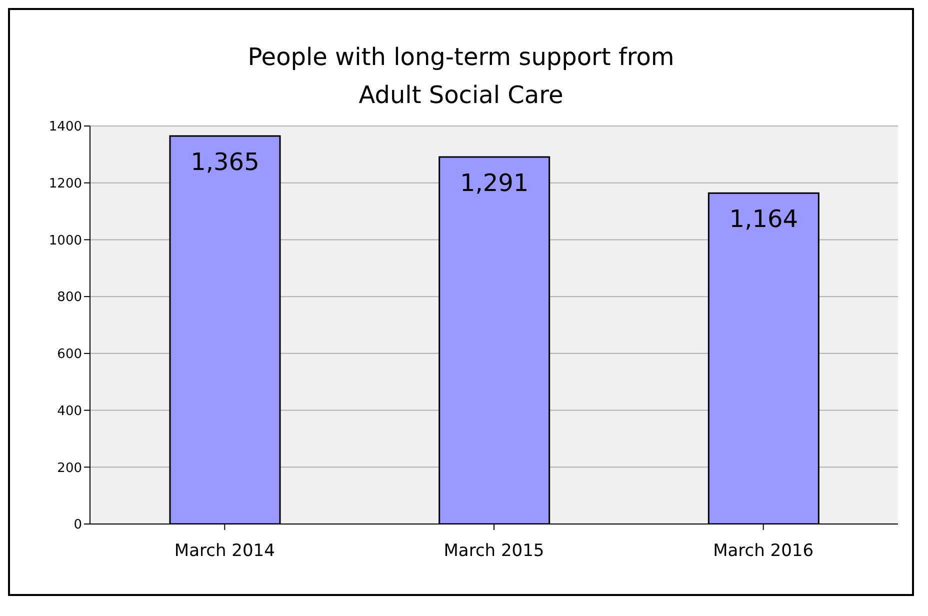  What do you see at coordinates (494, 182) in the screenshot?
I see `data-label: 1,291` at bounding box center [494, 182].